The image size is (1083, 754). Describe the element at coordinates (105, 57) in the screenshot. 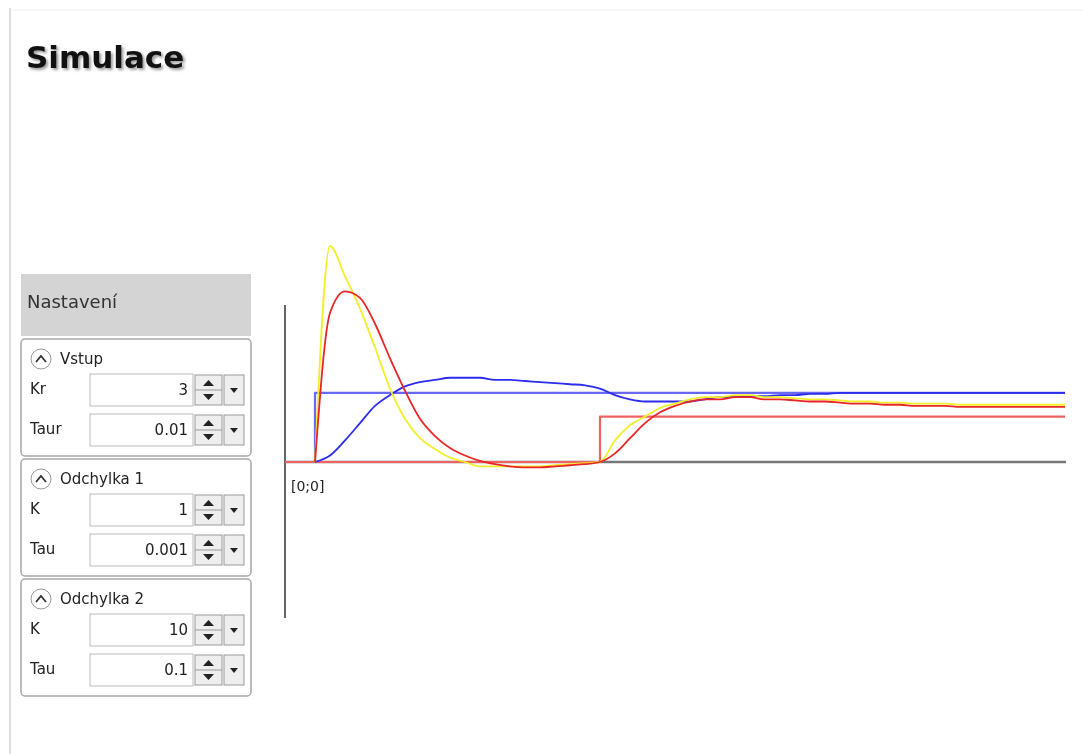

I see `chart-title: Simulace` at that location.